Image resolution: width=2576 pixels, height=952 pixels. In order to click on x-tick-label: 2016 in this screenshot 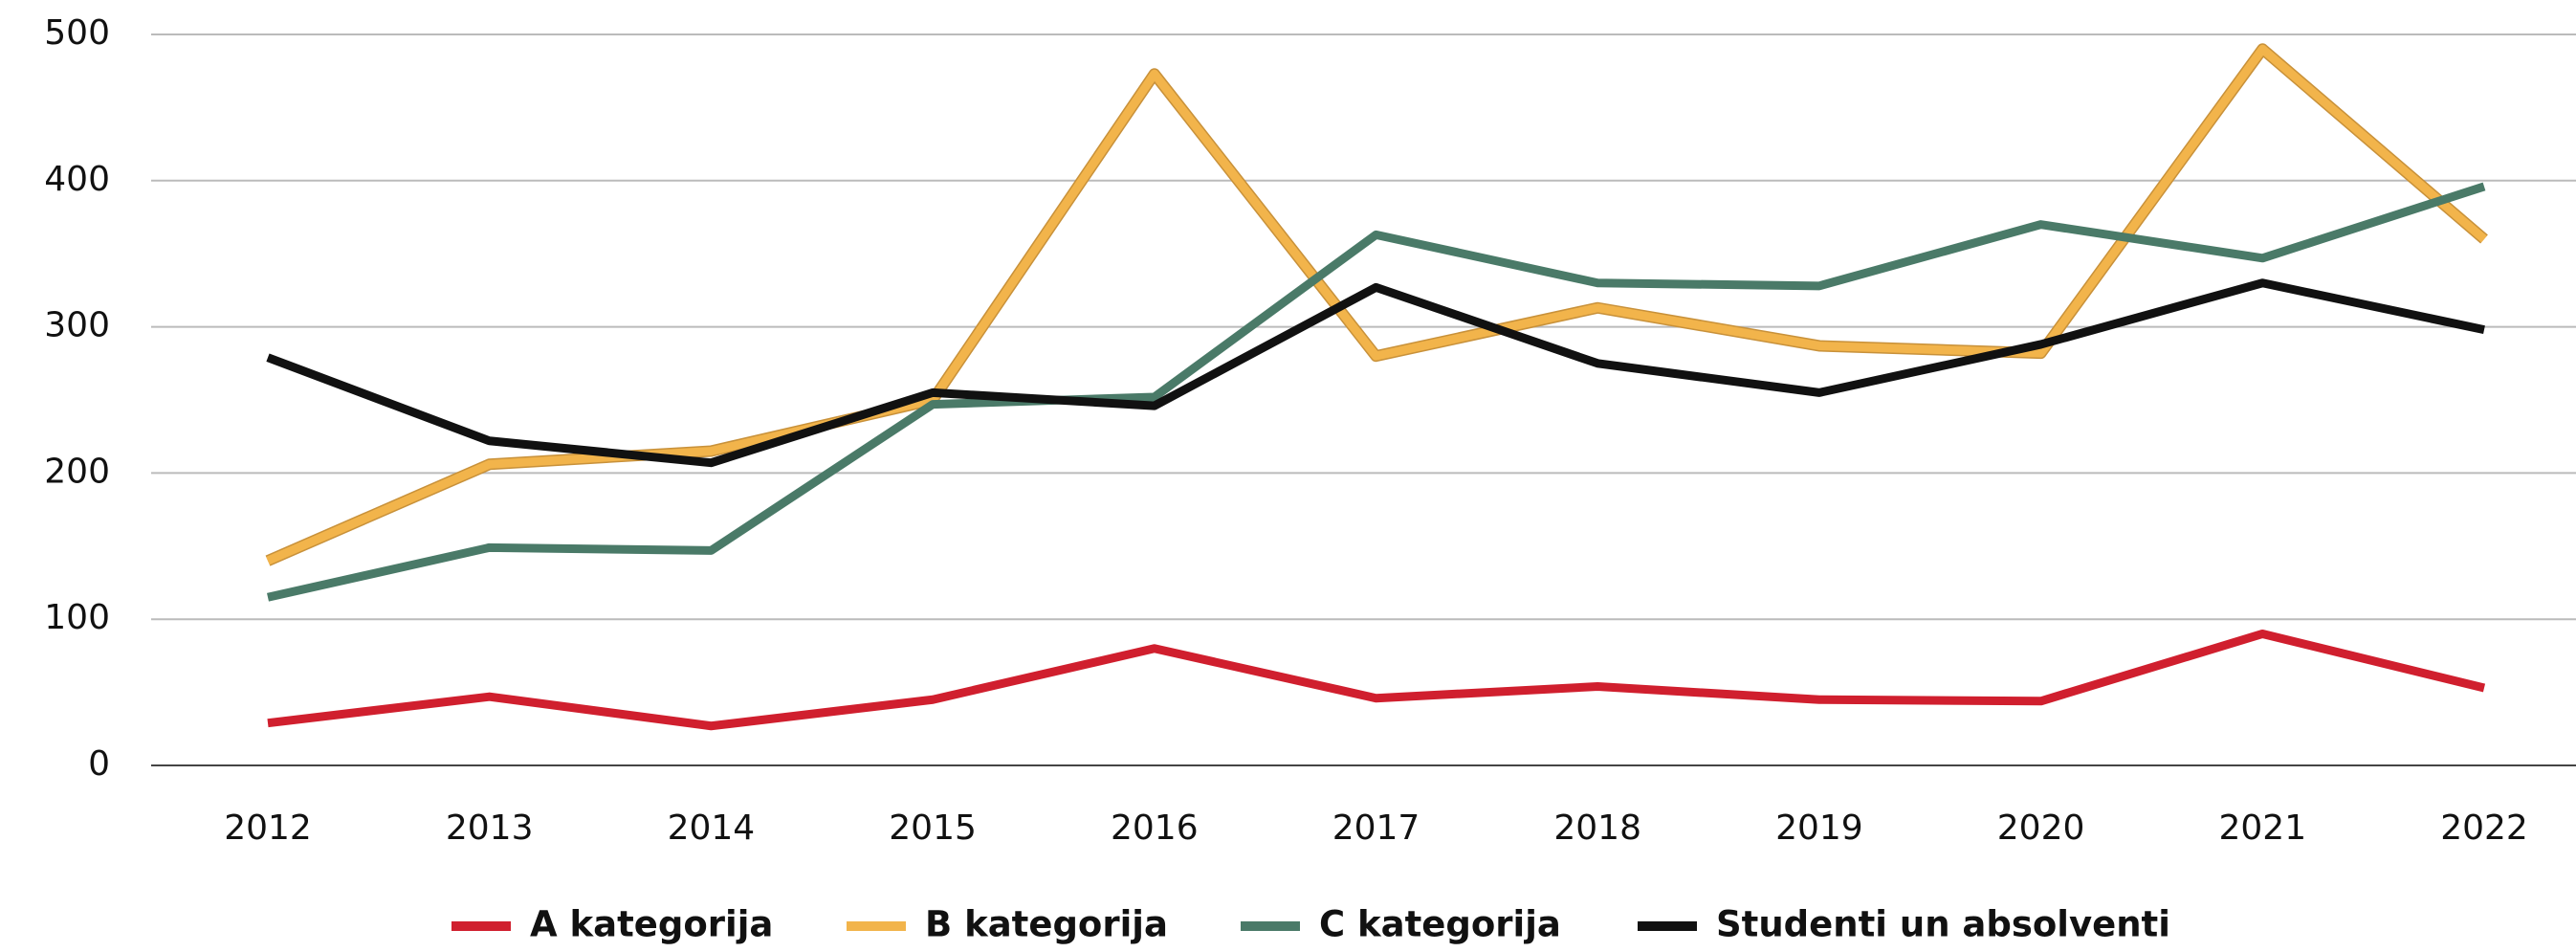, I will do `click(1155, 828)`.